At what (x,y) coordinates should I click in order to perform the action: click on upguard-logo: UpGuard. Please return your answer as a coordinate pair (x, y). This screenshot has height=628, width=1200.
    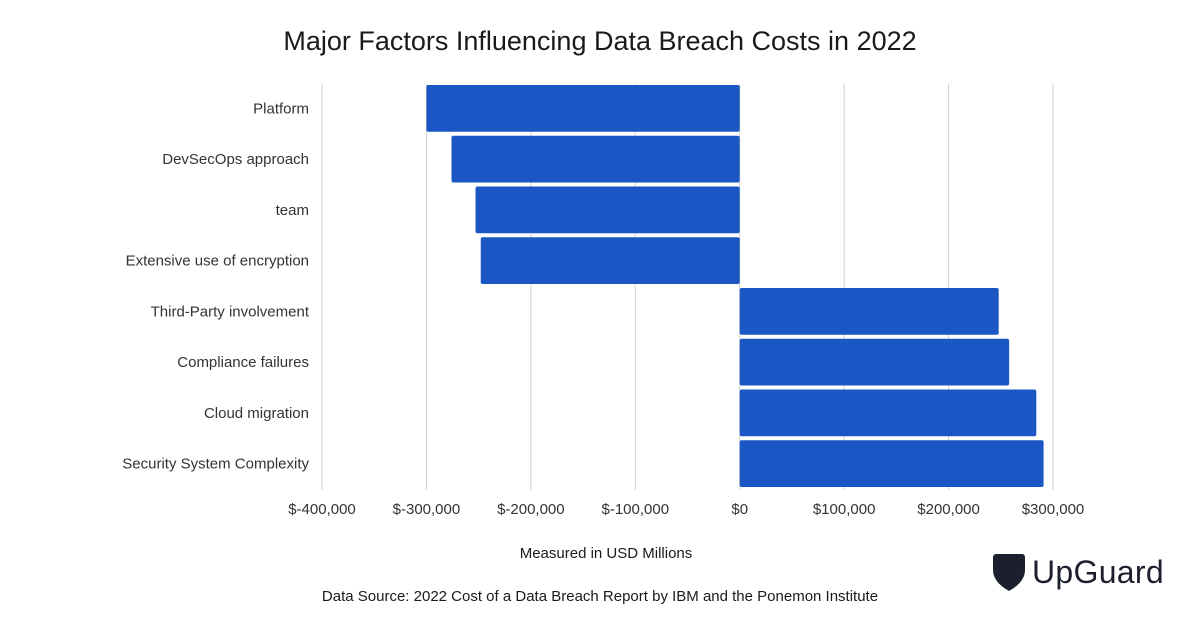
    Looking at the image, I should click on (1078, 572).